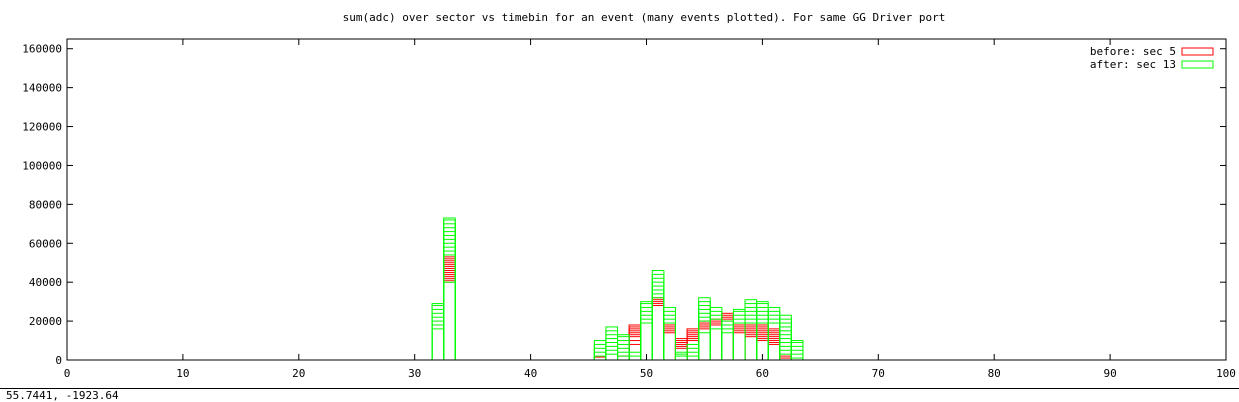  What do you see at coordinates (530, 373) in the screenshot?
I see `x-tick-label: 40` at bounding box center [530, 373].